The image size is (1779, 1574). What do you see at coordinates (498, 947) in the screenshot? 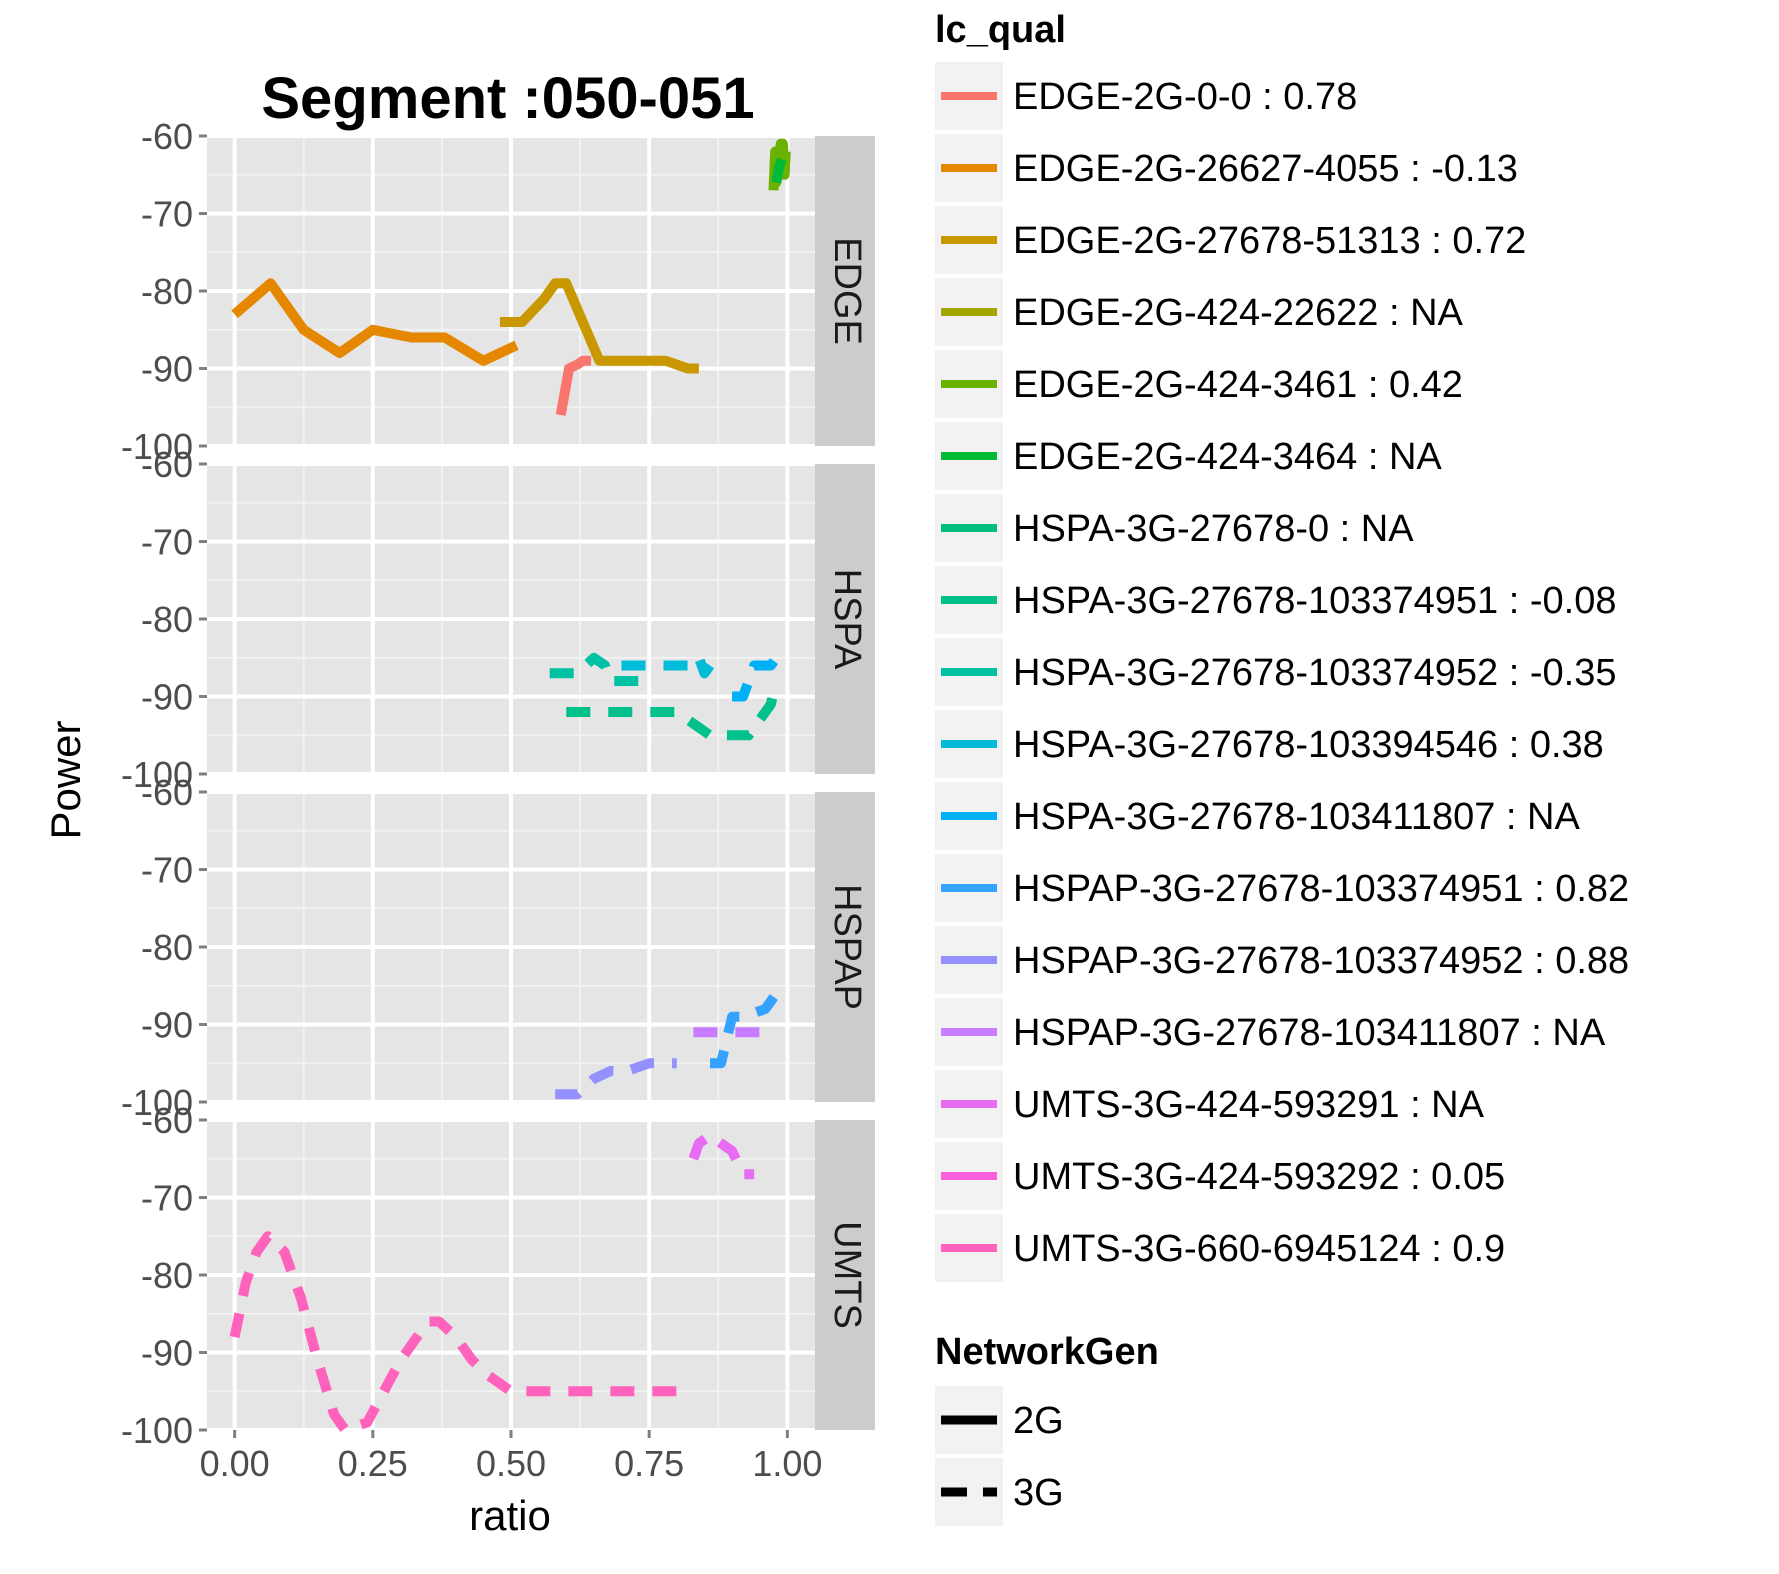
I see `facet-panel-hspap: -60 -70 -80 -90 -100 HSPAP` at bounding box center [498, 947].